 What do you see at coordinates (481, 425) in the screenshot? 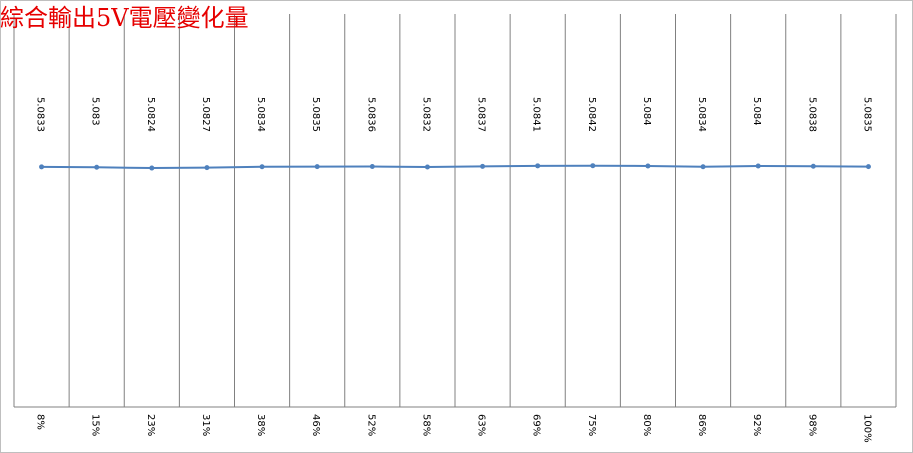
I see `x-tick-label: 63%` at bounding box center [481, 425].